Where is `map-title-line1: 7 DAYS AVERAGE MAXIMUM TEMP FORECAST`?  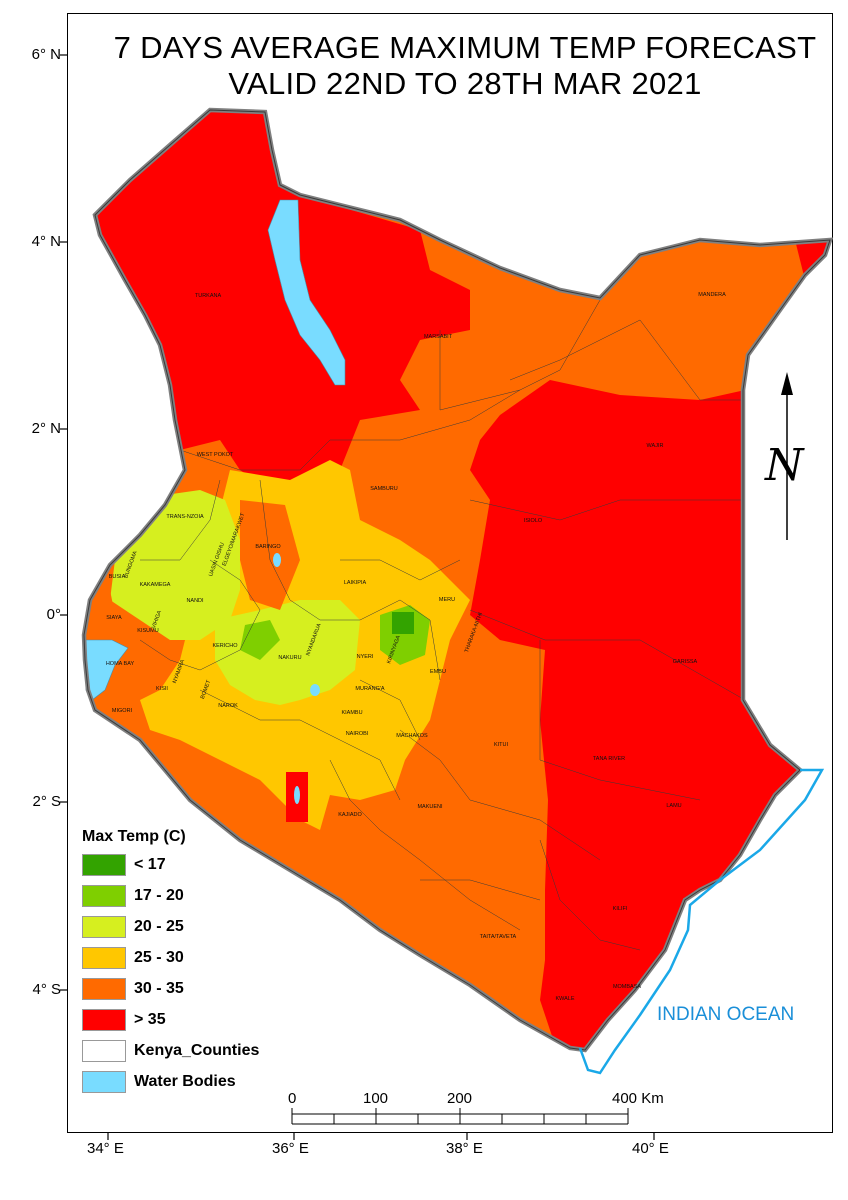
map-title-line1: 7 DAYS AVERAGE MAXIMUM TEMP FORECAST is located at coordinates (465, 47).